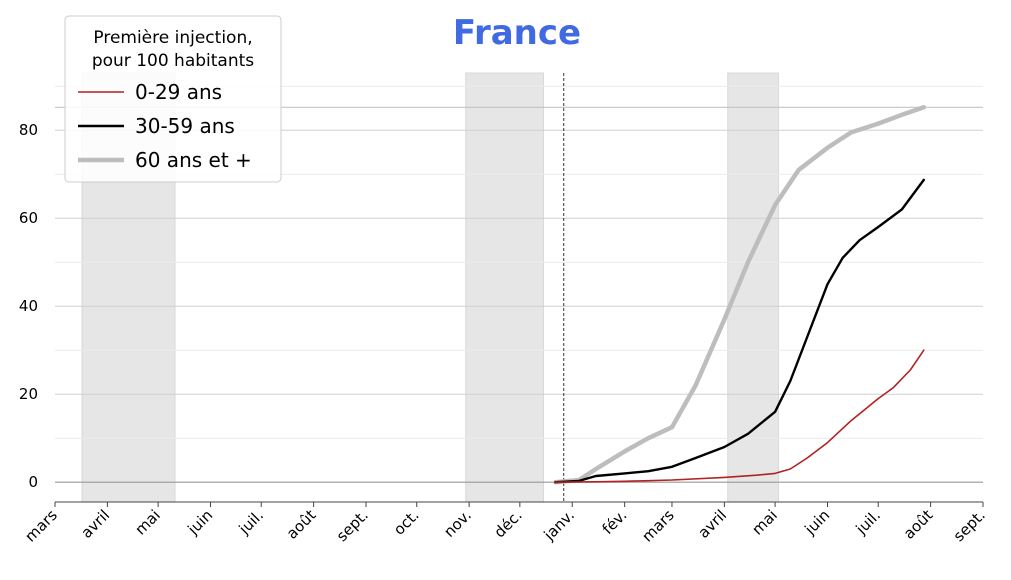  What do you see at coordinates (559, 525) in the screenshot?
I see `x-tick-label: janv.` at bounding box center [559, 525].